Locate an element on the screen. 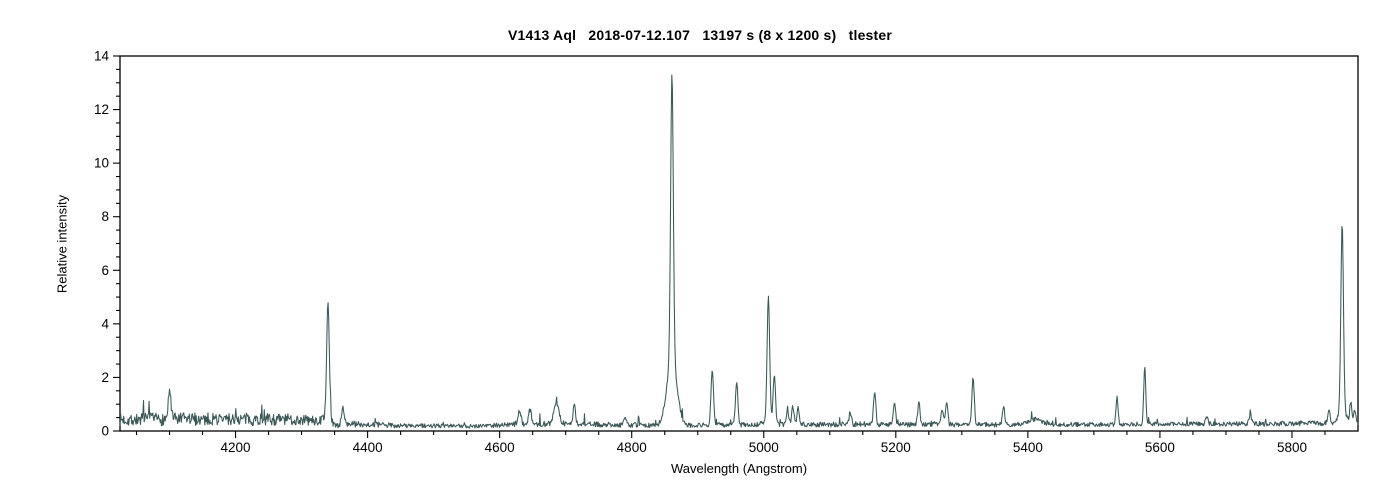  y-tick-label: 14 is located at coordinates (102, 56).